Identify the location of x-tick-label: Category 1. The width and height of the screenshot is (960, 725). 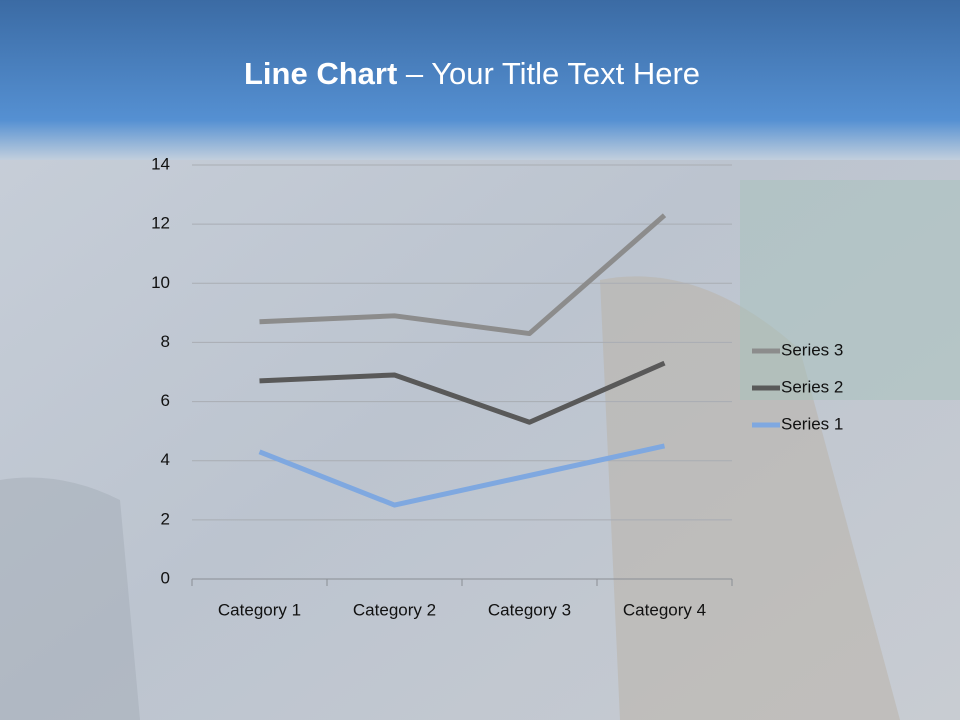
(259, 609).